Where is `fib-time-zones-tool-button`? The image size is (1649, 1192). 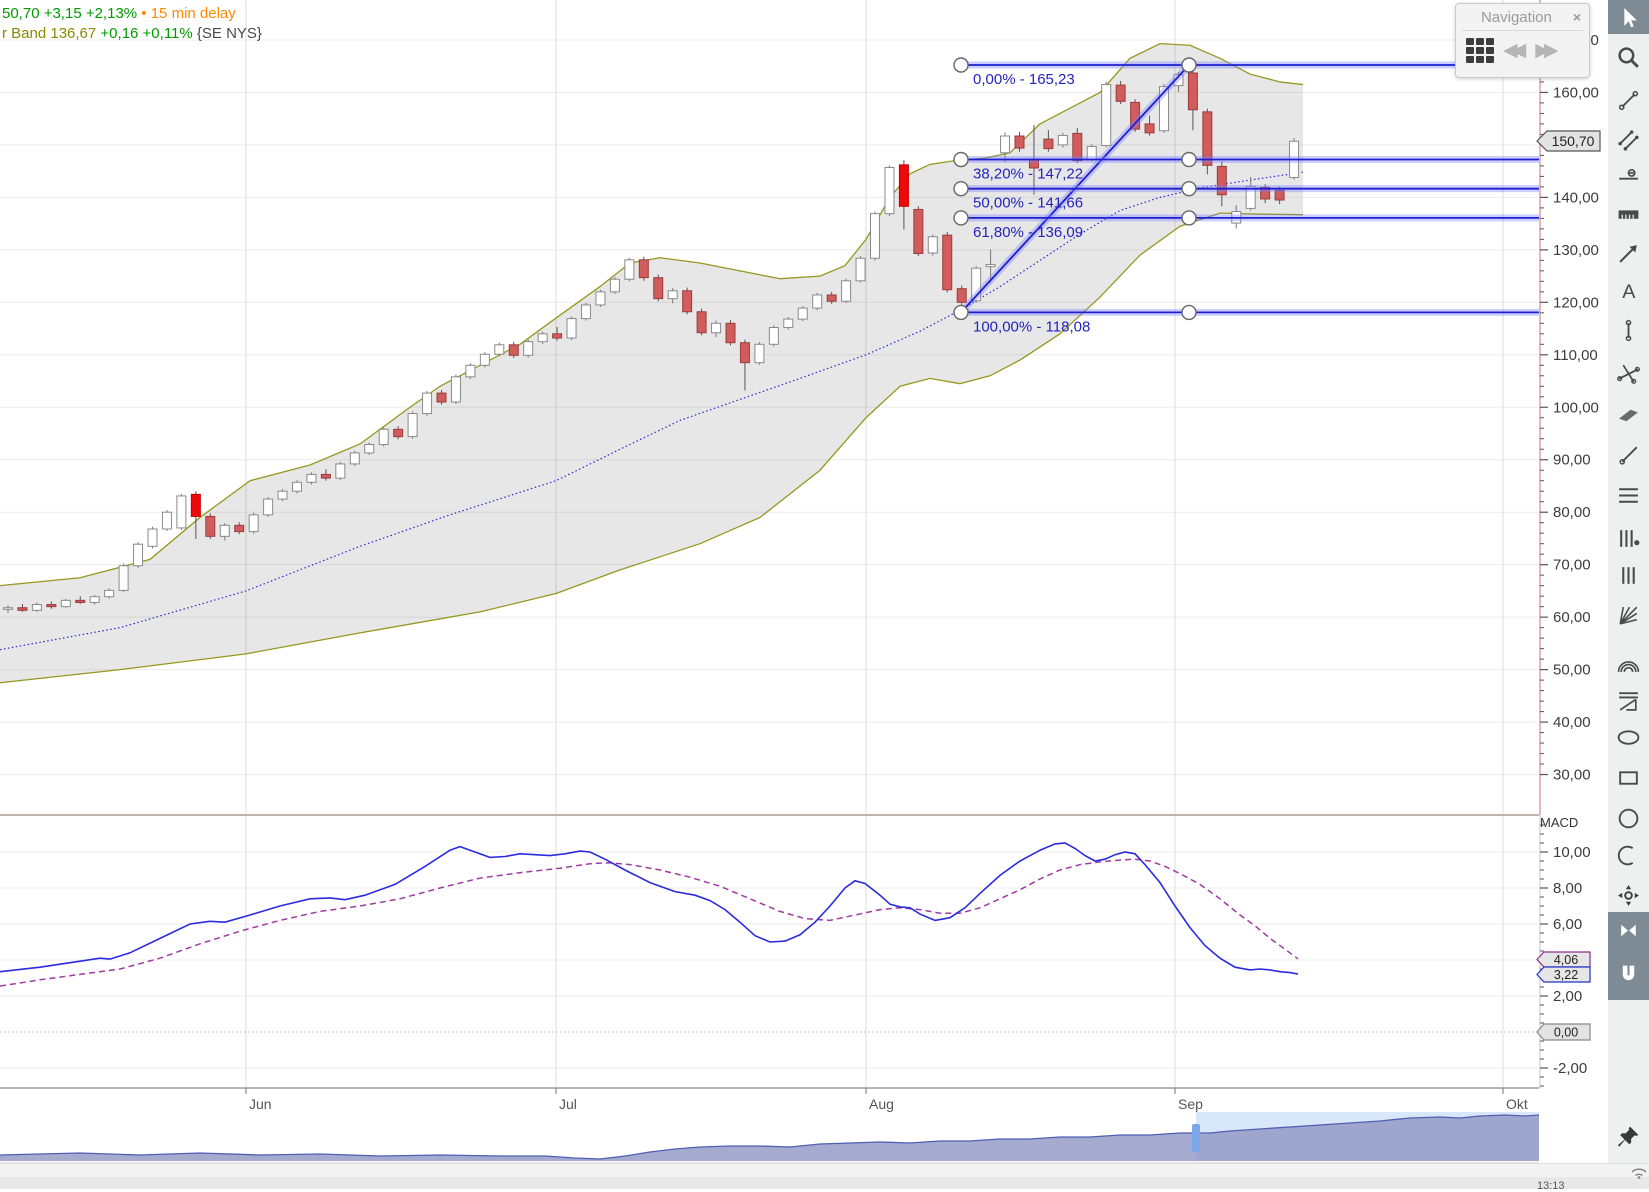
fib-time-zones-tool-button is located at coordinates (1628, 538).